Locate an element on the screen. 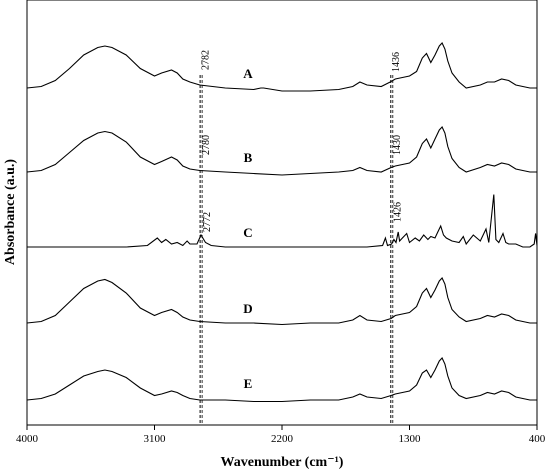 Image resolution: width=550 pixels, height=474 pixels. annotation-B-2780: 2780 is located at coordinates (206, 145).